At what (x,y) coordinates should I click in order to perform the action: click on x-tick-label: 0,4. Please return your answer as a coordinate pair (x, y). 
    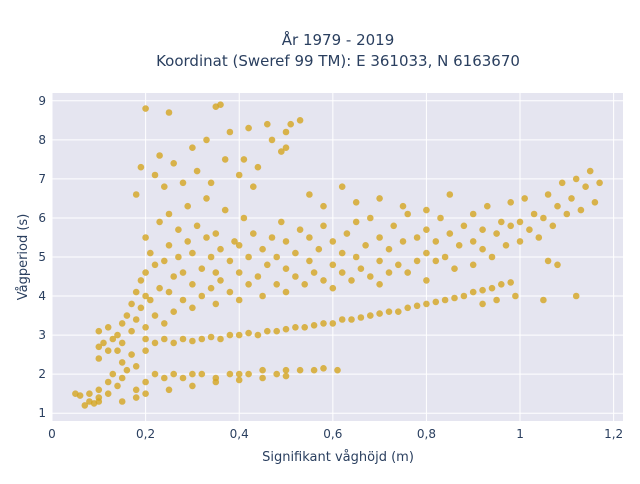
    Looking at the image, I should click on (239, 434).